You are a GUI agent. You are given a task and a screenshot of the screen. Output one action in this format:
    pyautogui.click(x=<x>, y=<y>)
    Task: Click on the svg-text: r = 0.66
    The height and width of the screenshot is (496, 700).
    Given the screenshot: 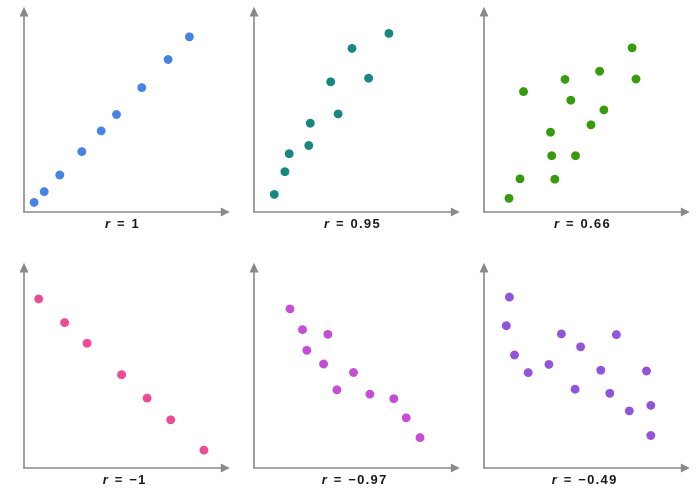 What is the action you would take?
    pyautogui.click(x=582, y=223)
    